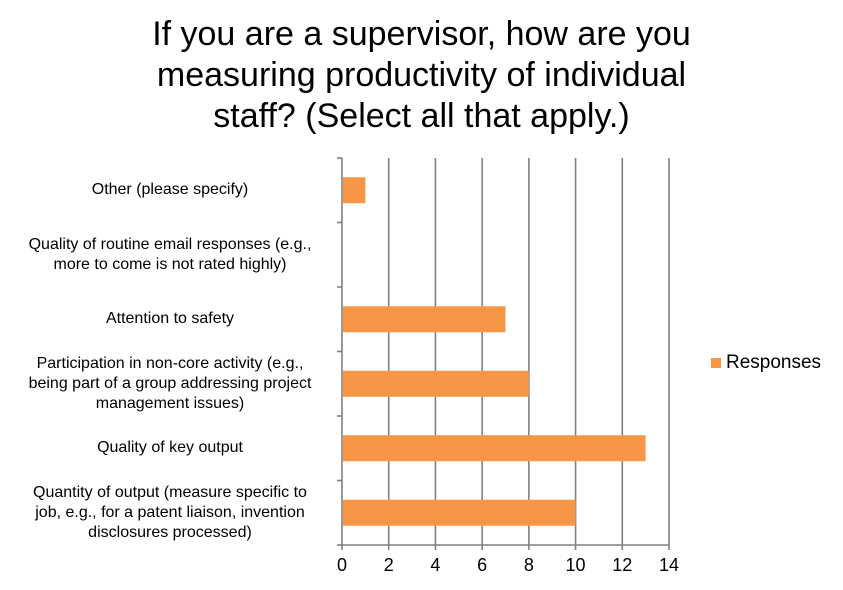 The height and width of the screenshot is (590, 843). Describe the element at coordinates (716, 363) in the screenshot. I see `legend-swatch` at that location.